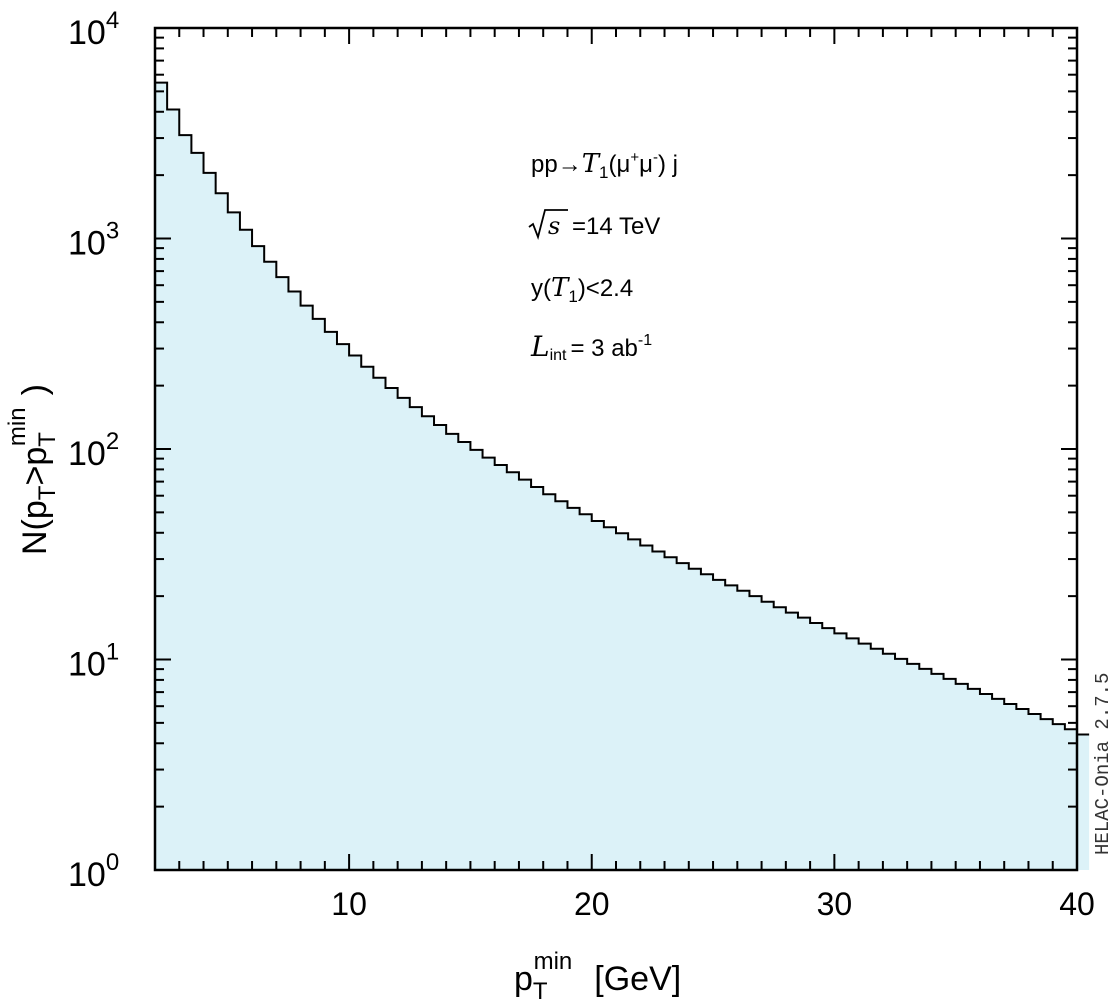  I want to click on energy-symbol: s, so click(554, 226).